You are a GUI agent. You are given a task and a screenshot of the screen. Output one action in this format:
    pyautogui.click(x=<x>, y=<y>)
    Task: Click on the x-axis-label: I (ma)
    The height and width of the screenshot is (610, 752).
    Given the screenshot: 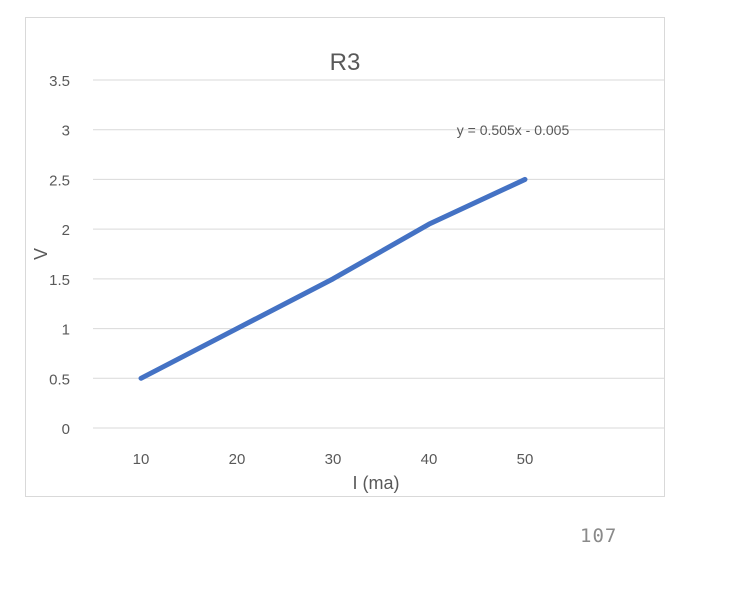 What is the action you would take?
    pyautogui.click(x=376, y=483)
    